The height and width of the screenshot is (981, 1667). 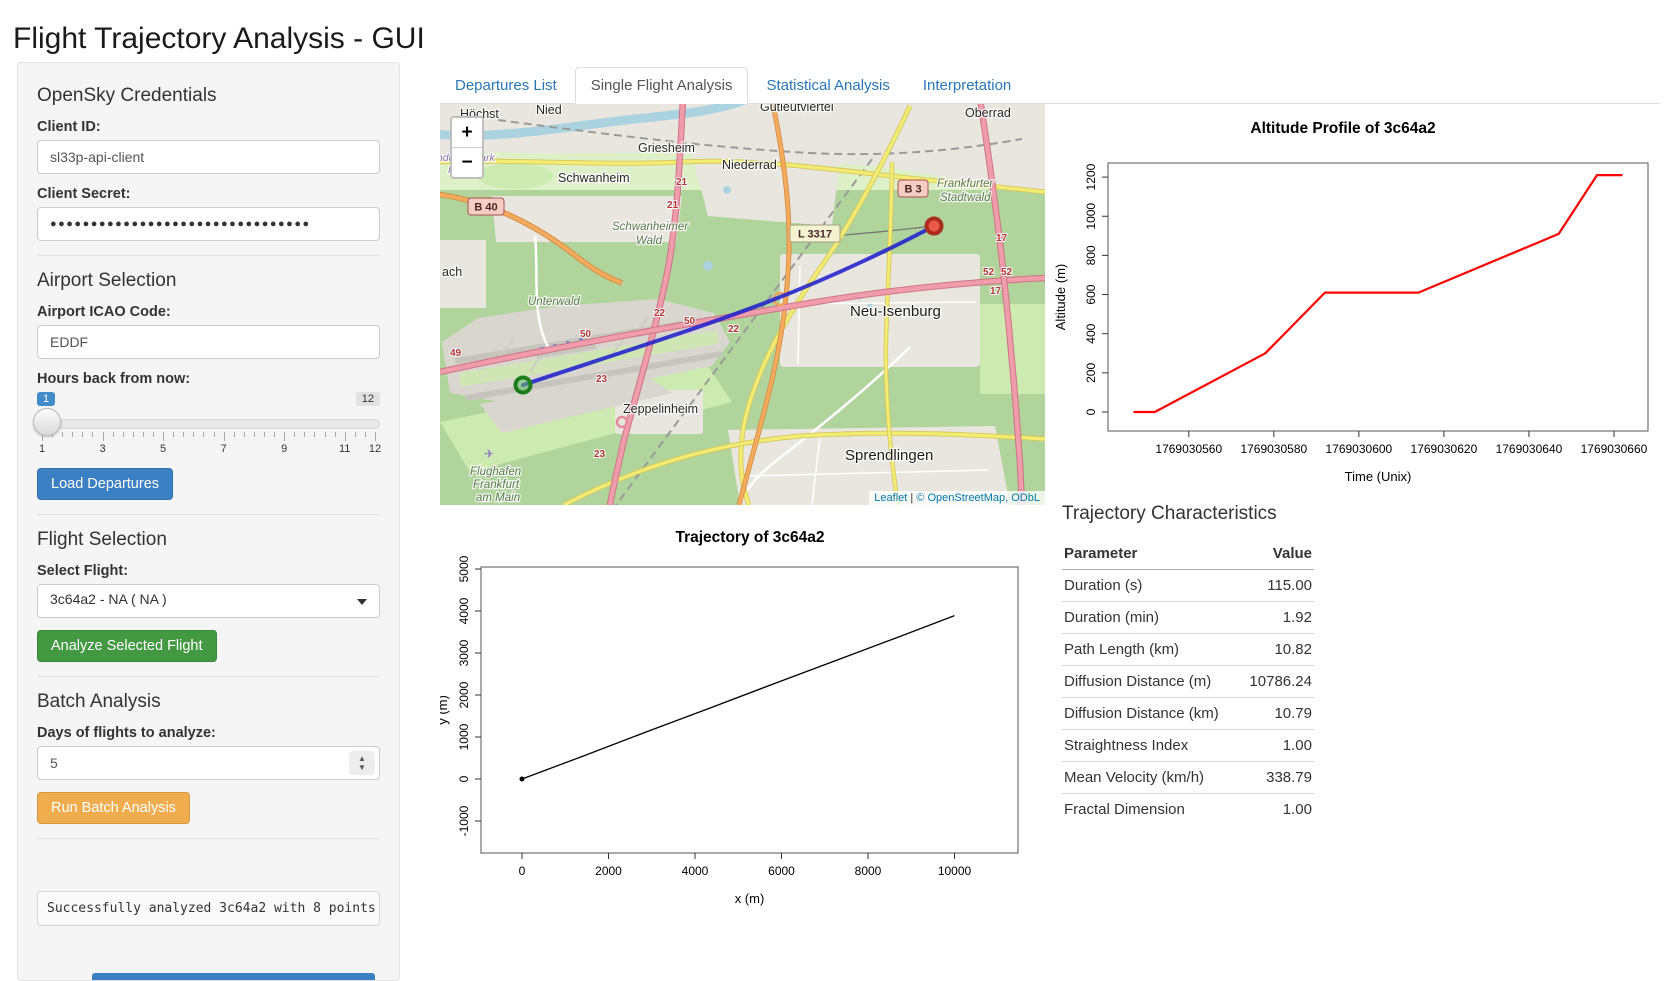 What do you see at coordinates (750, 898) in the screenshot?
I see `svg-text: x (m)` at bounding box center [750, 898].